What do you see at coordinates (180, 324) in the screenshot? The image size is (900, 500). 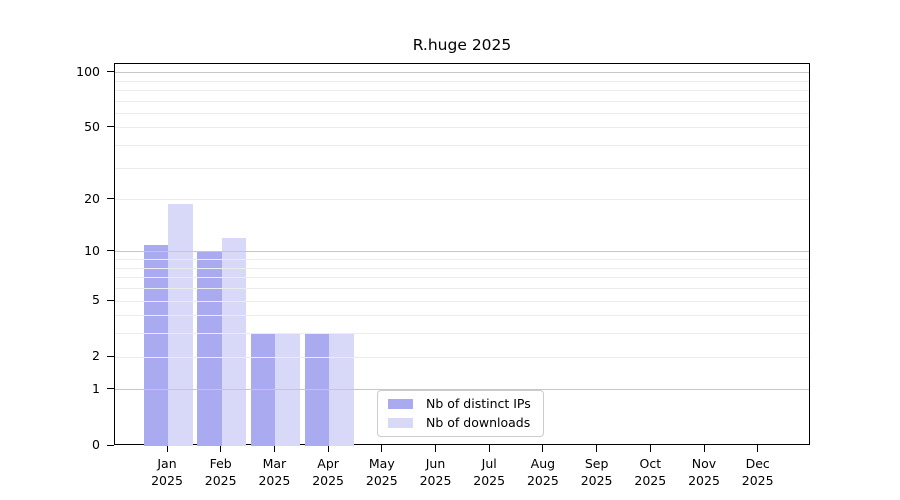 I see `bar-downloads-jan` at bounding box center [180, 324].